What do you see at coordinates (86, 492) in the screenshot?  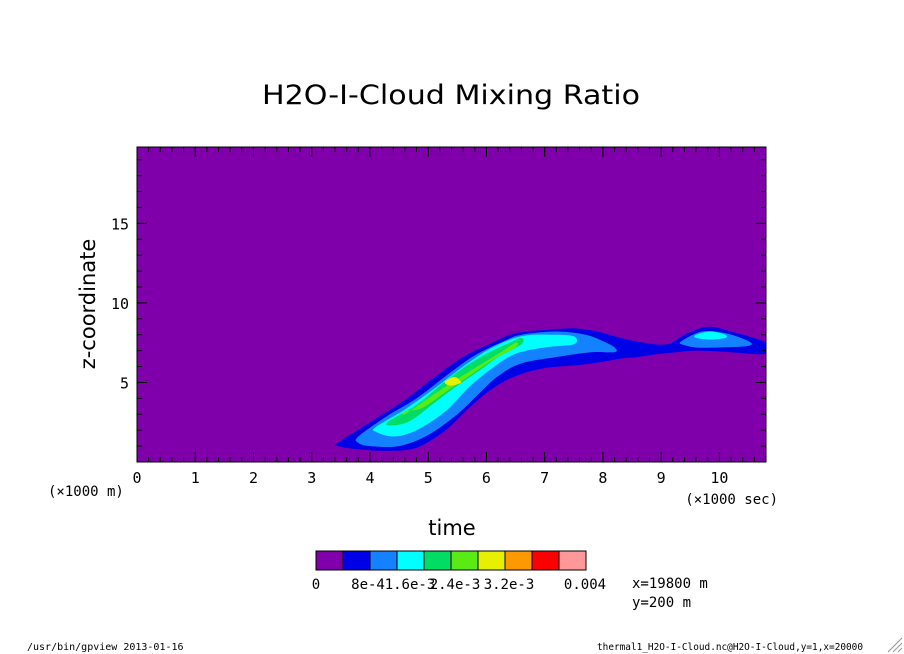 I see `y-unit-label: (×1000 m)` at bounding box center [86, 492].